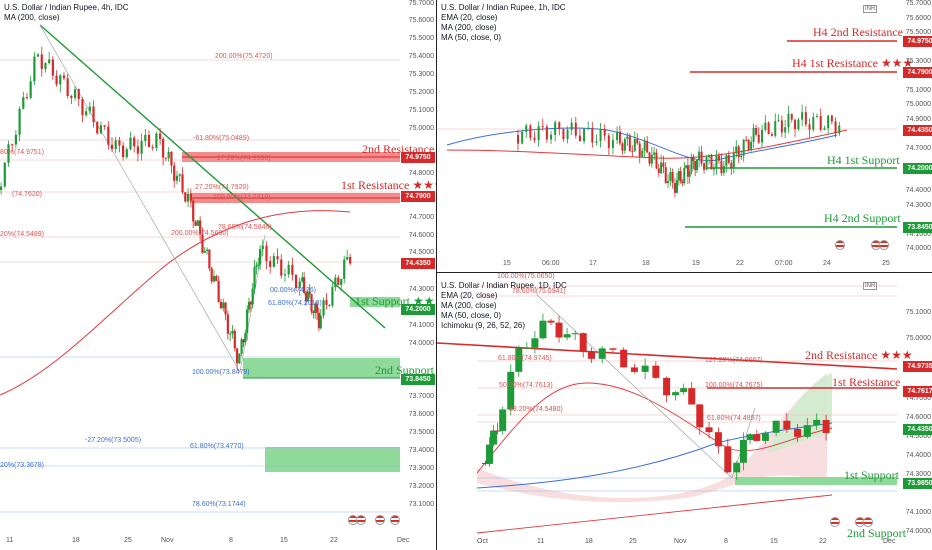  Describe the element at coordinates (872, 475) in the screenshot. I see `level-label-1st-support: 1st Support` at that location.